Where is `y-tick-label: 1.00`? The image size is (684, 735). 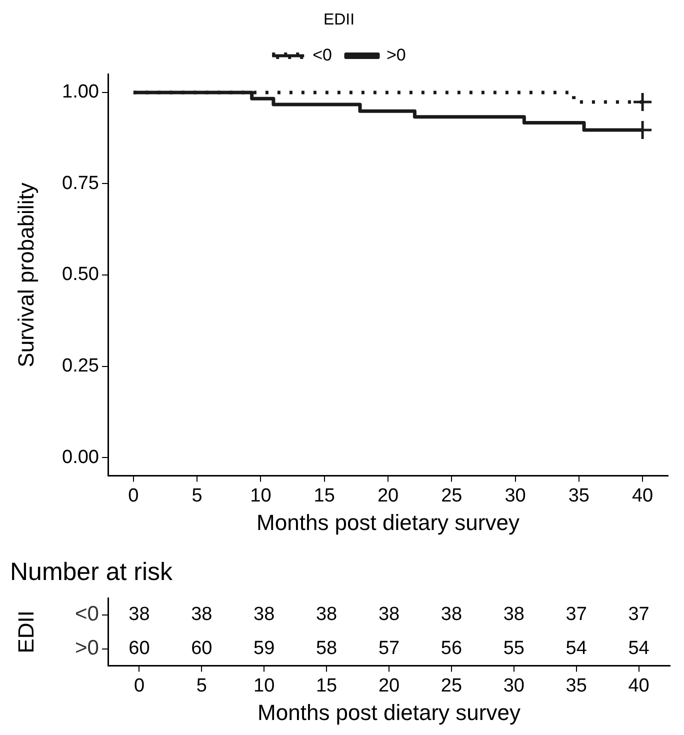
y-tick-label: 1.00 is located at coordinates (80, 92).